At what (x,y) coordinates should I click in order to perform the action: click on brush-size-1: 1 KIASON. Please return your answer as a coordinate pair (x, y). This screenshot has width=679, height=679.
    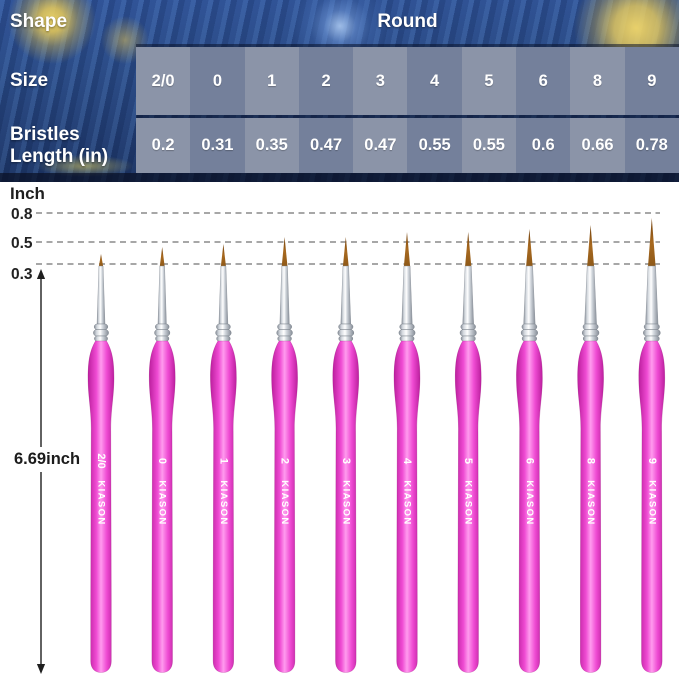
    Looking at the image, I should click on (223, 458).